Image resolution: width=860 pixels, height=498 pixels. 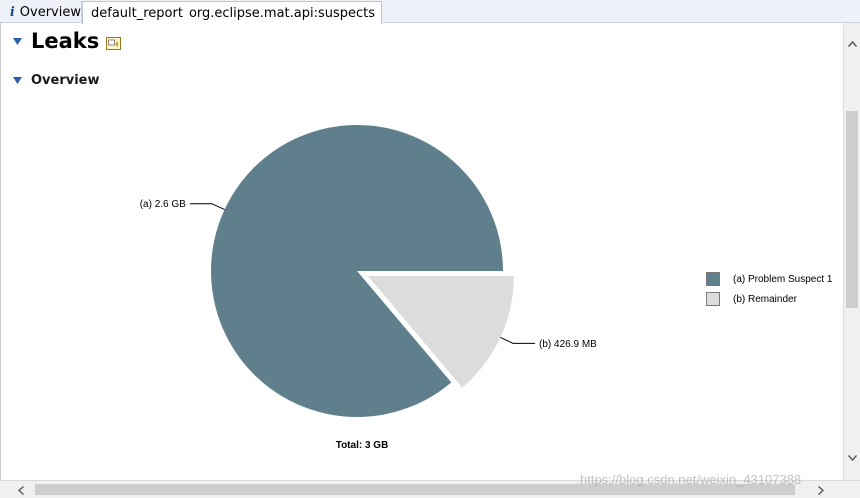 I want to click on overview-heading-row: Overview, so click(x=56, y=80).